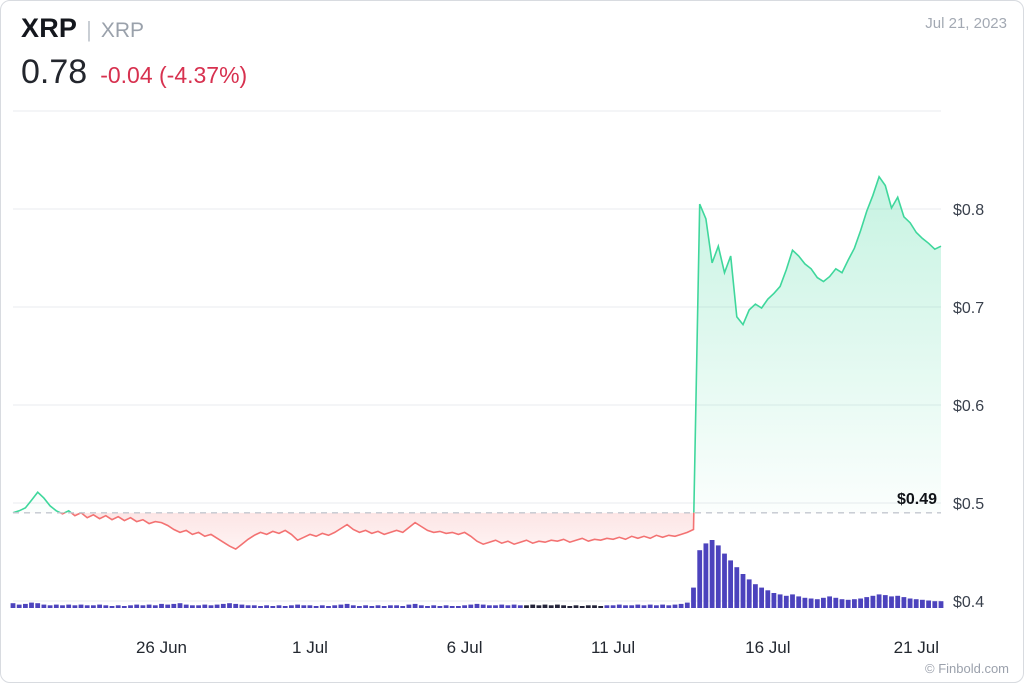 The height and width of the screenshot is (683, 1024). What do you see at coordinates (917, 499) in the screenshot?
I see `baseline-label: $0.49` at bounding box center [917, 499].